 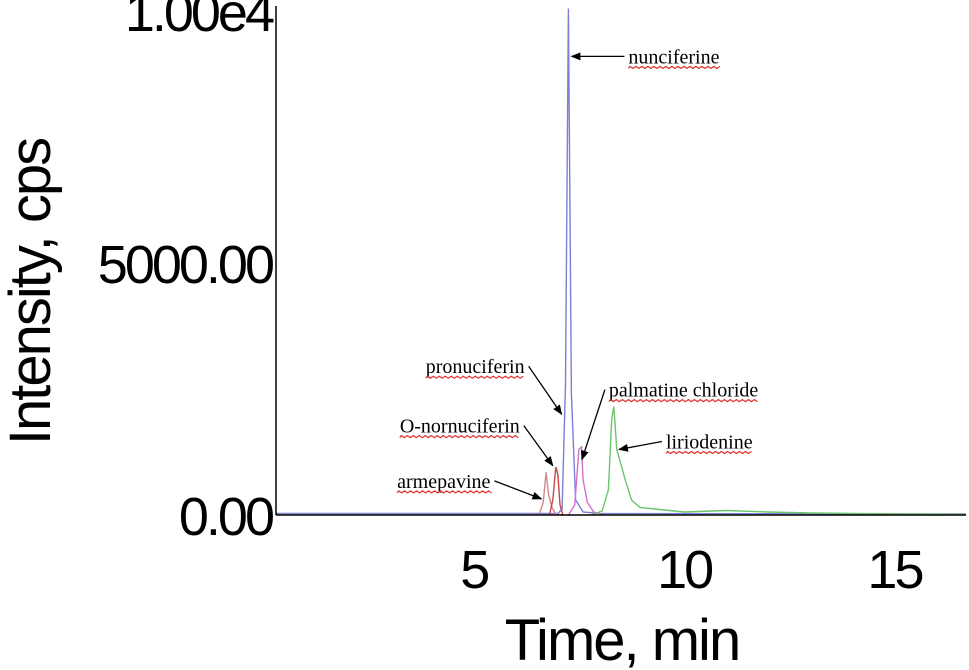 I want to click on x-tick-label: 5, so click(x=474, y=570).